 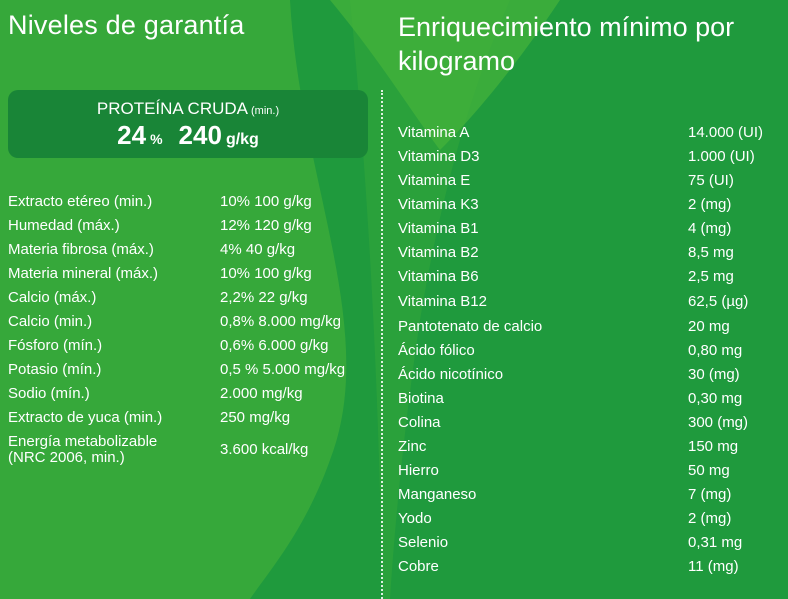 I want to click on enrichment-row-label: Cobre, so click(x=418, y=566).